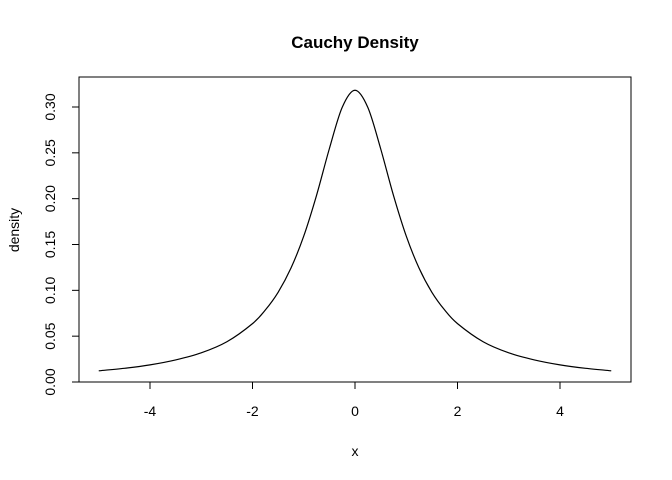 This screenshot has height=480, width=672. Describe the element at coordinates (355, 42) in the screenshot. I see `chart-title: Cauchy Density` at that location.